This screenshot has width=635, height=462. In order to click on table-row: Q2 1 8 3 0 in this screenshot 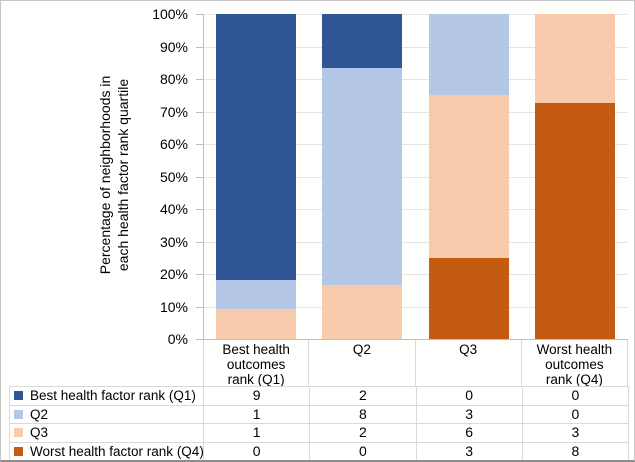, I will do `click(319, 415)`.